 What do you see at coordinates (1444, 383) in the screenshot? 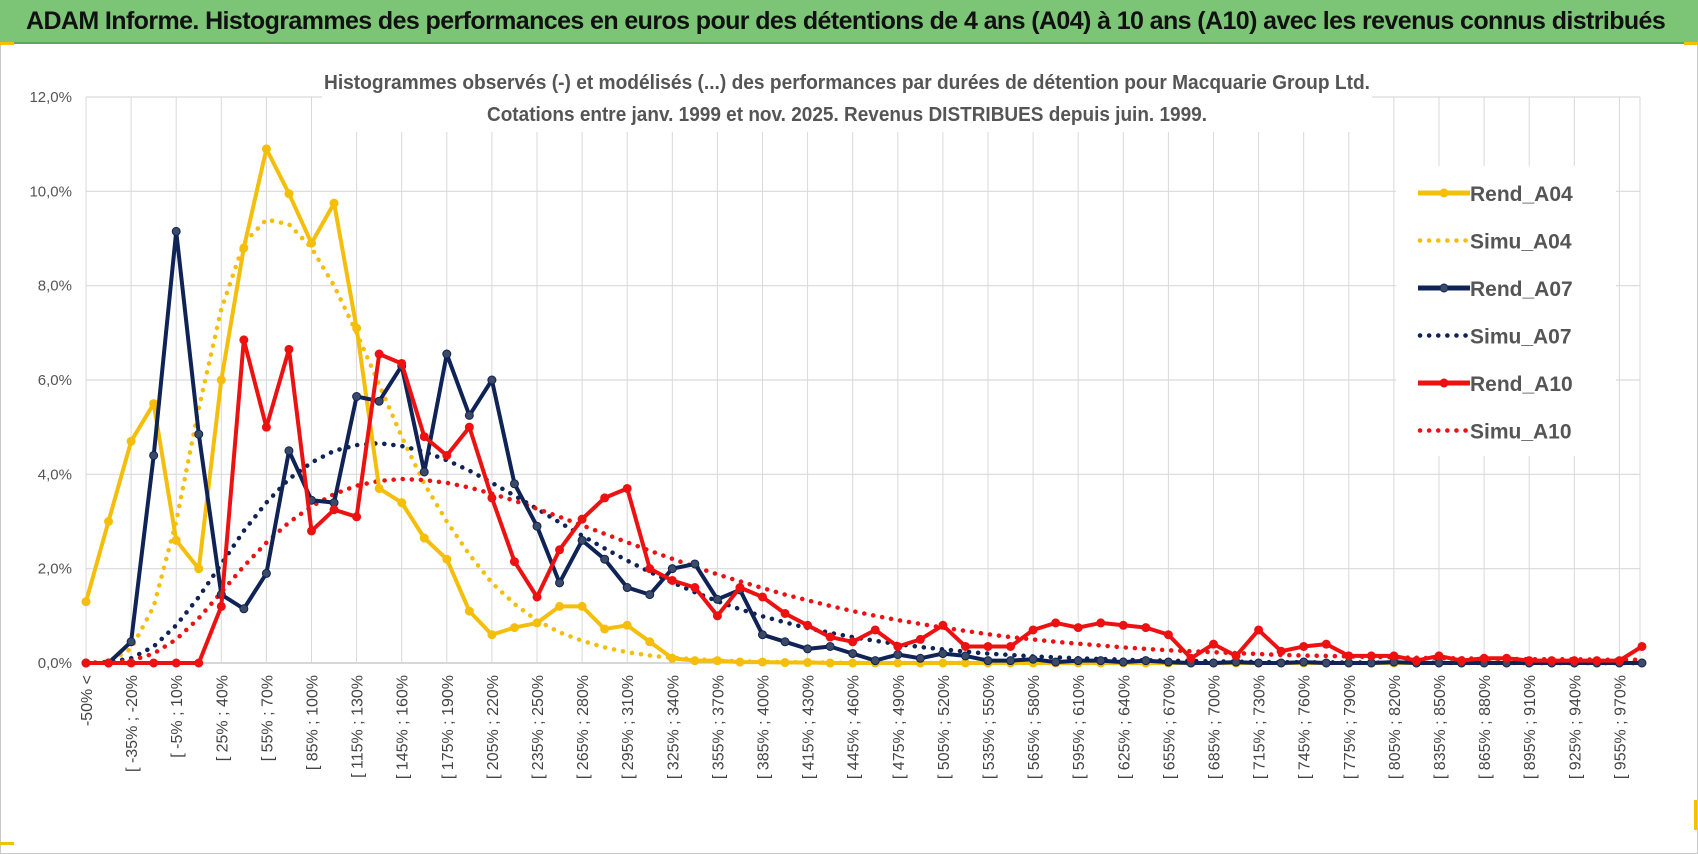
I see `legend-marker-rend-a10` at bounding box center [1444, 383].